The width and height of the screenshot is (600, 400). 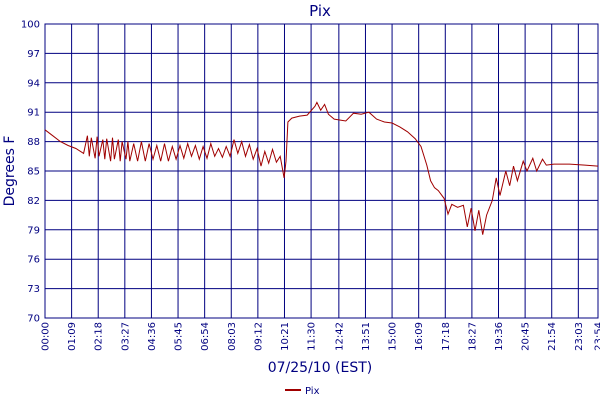 What do you see at coordinates (99, 336) in the screenshot?
I see `x-tick-label: 02:18` at bounding box center [99, 336].